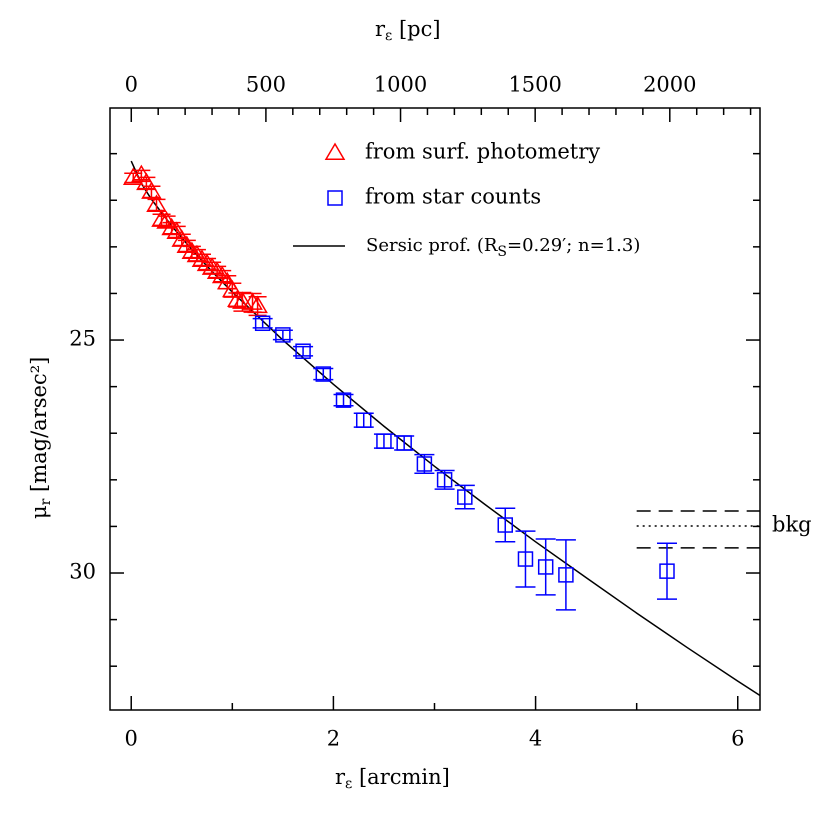 This screenshot has height=824, width=830. I want to click on x-tick-label: 2, so click(333, 739).